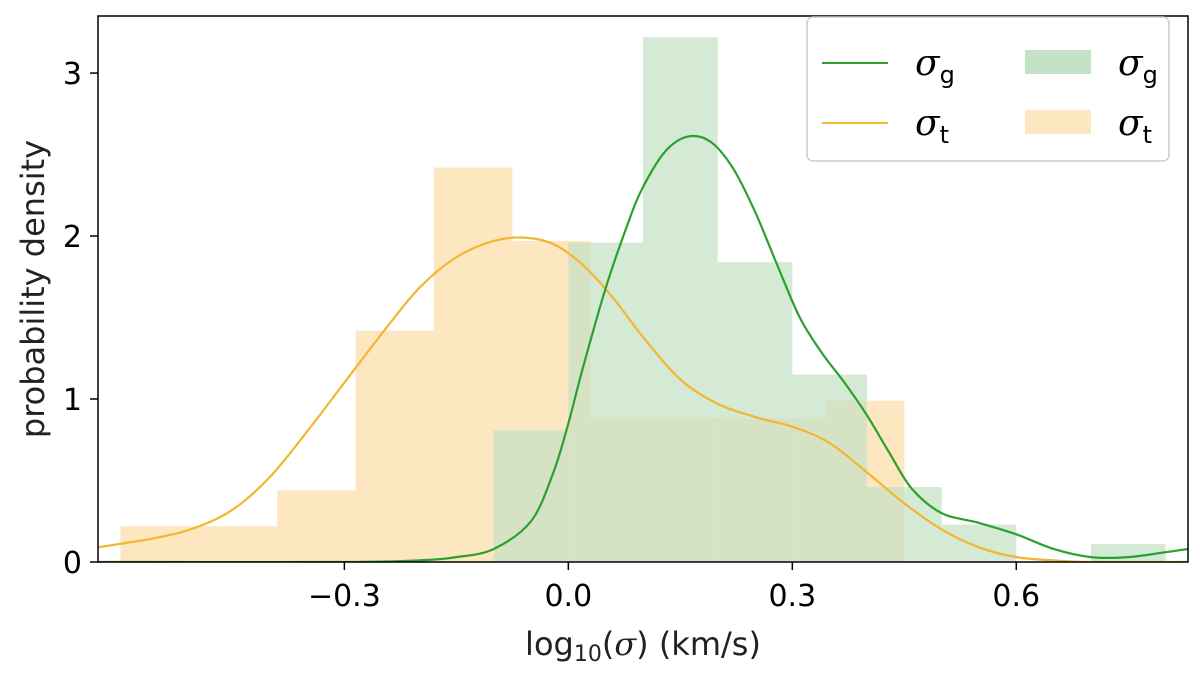 Image resolution: width=1200 pixels, height=675 pixels. What do you see at coordinates (72, 74) in the screenshot?
I see `y-tick-label: 3` at bounding box center [72, 74].